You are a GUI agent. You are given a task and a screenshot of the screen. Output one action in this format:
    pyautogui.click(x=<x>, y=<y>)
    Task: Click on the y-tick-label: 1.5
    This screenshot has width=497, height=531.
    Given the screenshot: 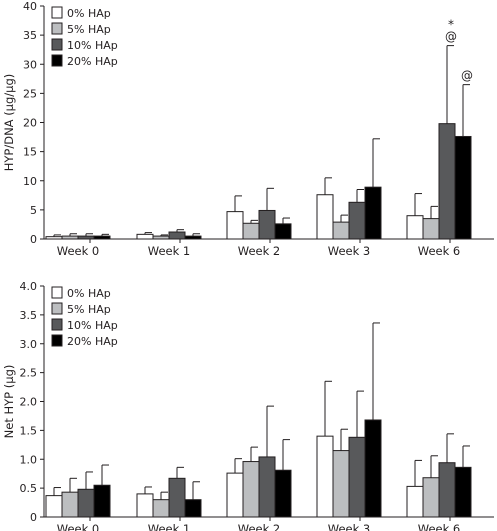 What is the action you would take?
    pyautogui.click(x=29, y=430)
    